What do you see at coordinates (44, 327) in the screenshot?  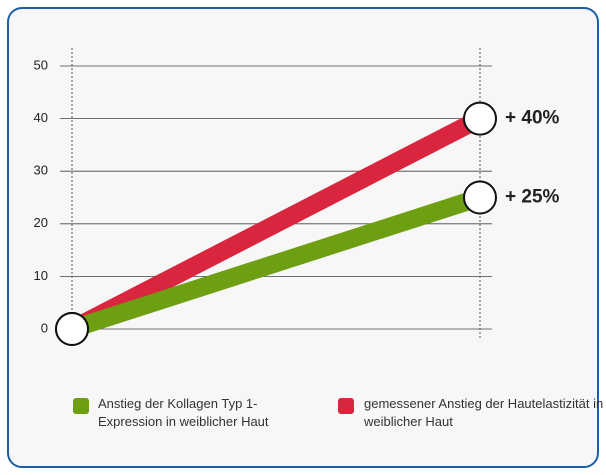 I see `y-tick-label: 0` at bounding box center [44, 327].